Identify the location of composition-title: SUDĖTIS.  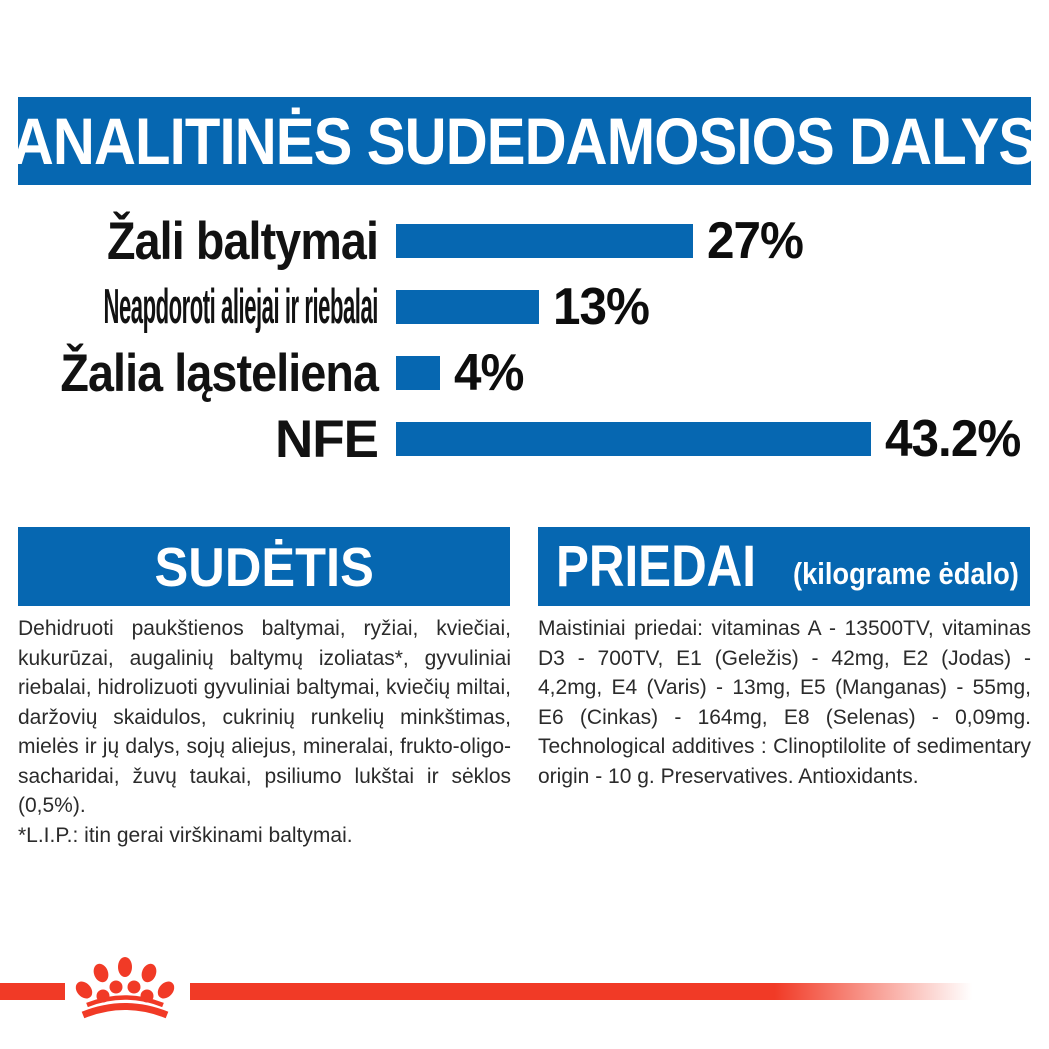
(264, 566).